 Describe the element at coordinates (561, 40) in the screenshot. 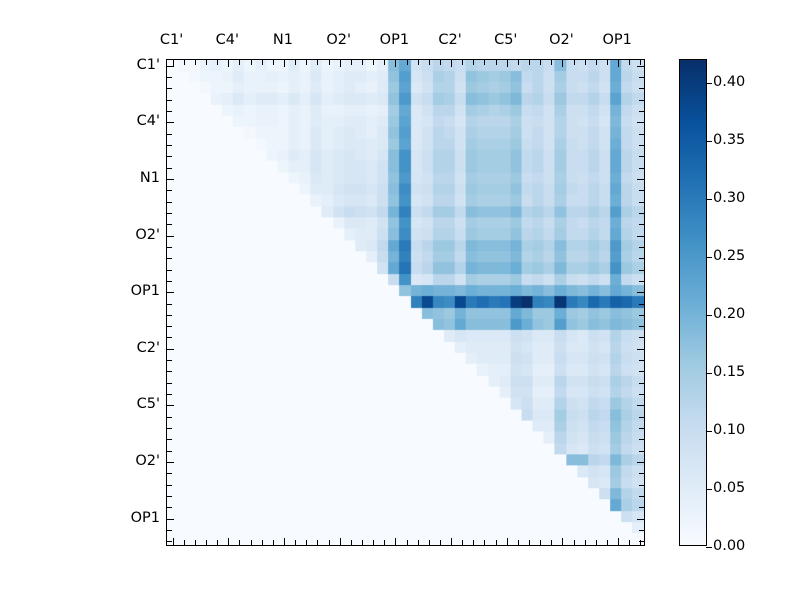

I see `x-tick-label: O2'` at that location.